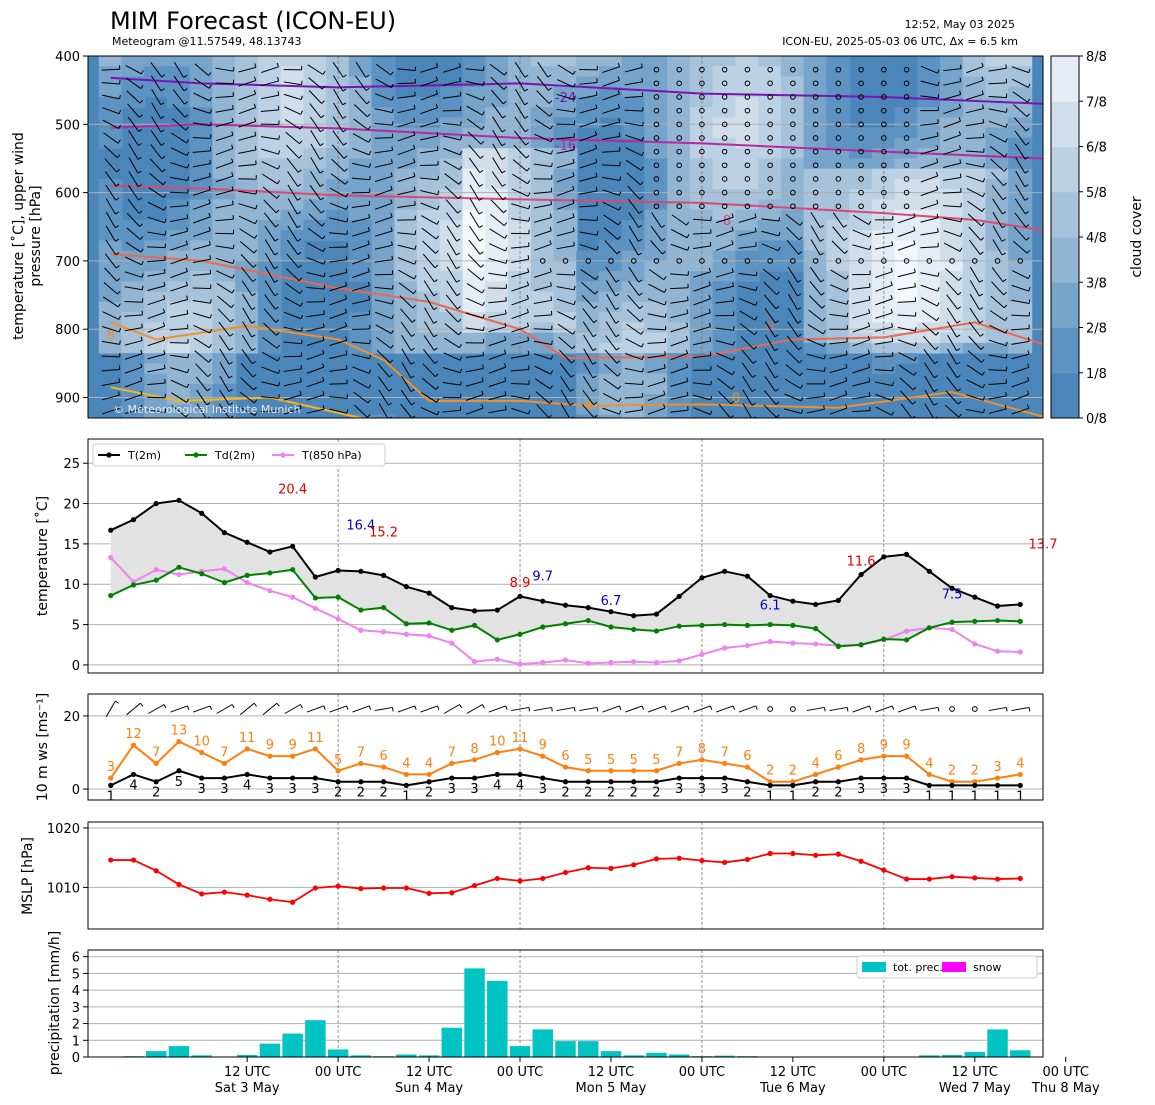  Describe the element at coordinates (42, 556) in the screenshot. I see `temperature-ylabel: temperature [˚C]` at that location.